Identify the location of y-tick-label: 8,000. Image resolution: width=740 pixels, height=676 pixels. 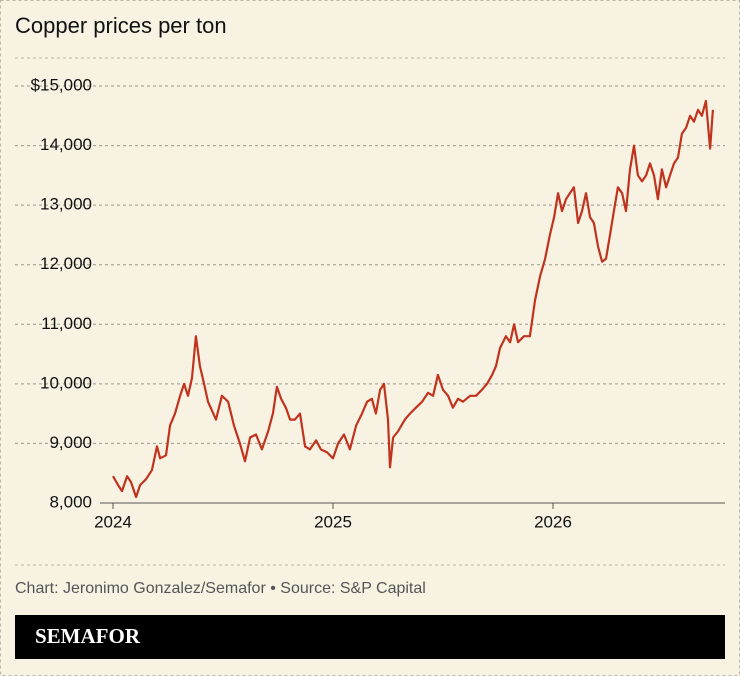
(70, 501).